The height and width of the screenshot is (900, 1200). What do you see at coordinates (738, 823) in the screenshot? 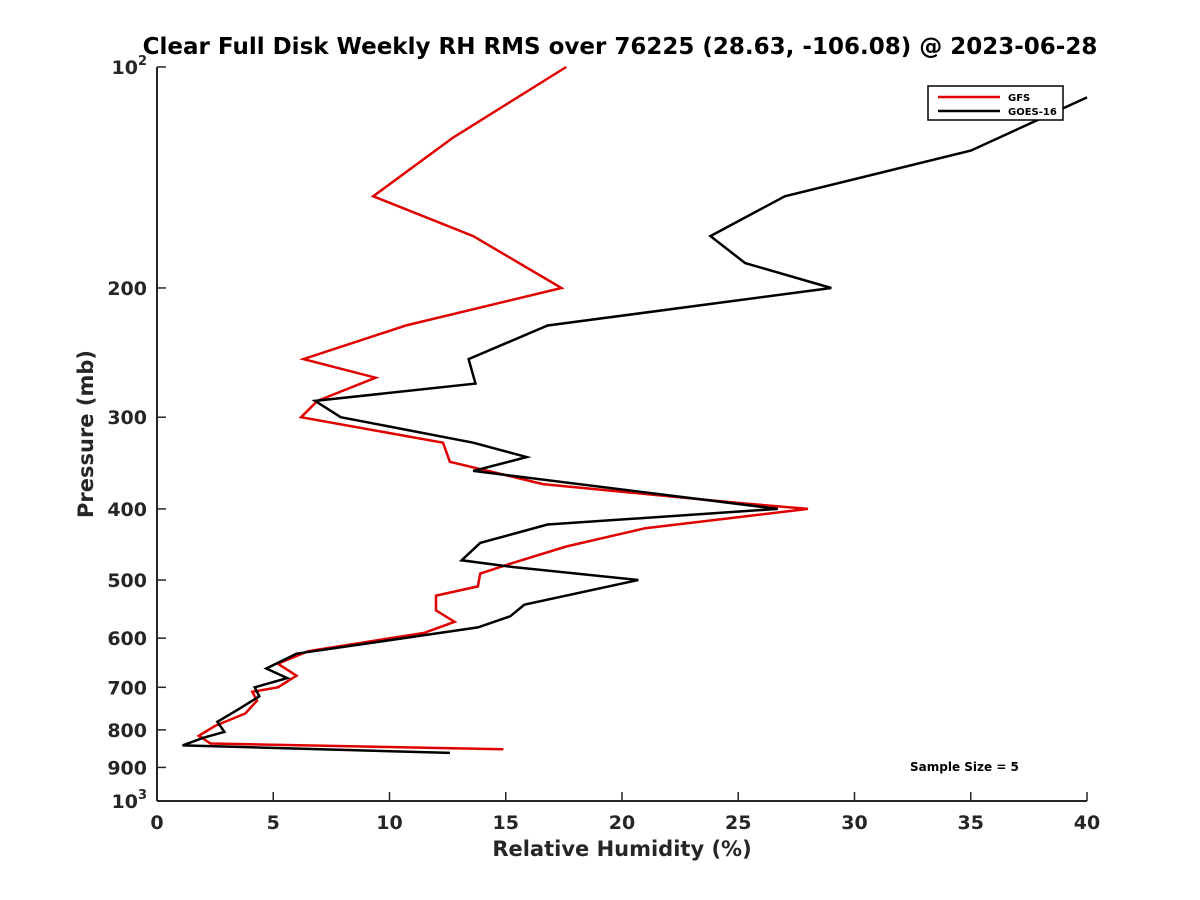
I see `x-tick-label: 25` at bounding box center [738, 823].